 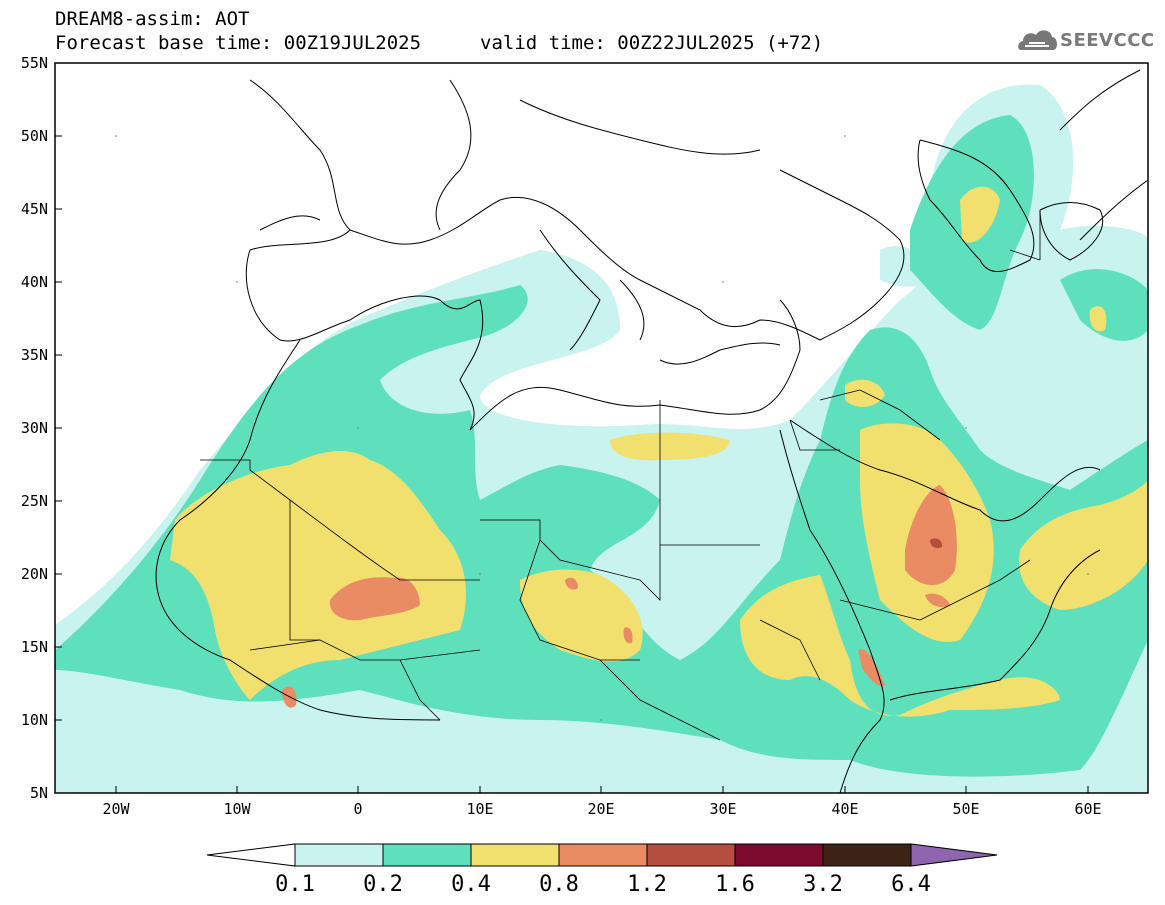 What do you see at coordinates (652, 43) in the screenshot?
I see `valid-time: valid time: 00Z22JUL2025 (+72)` at bounding box center [652, 43].